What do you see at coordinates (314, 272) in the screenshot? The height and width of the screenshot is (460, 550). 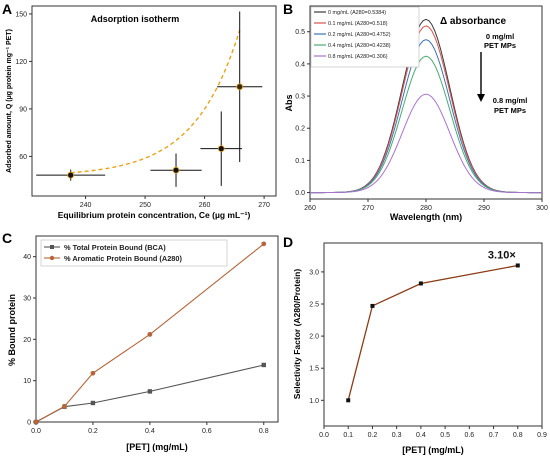 I see `panel-d-ytick-label: 3.0` at bounding box center [314, 272].